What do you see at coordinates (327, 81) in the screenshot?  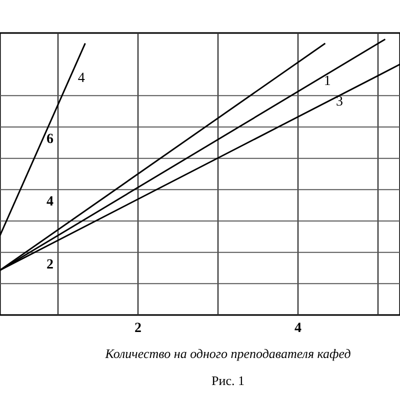 I see `series-label: 1` at bounding box center [327, 81].